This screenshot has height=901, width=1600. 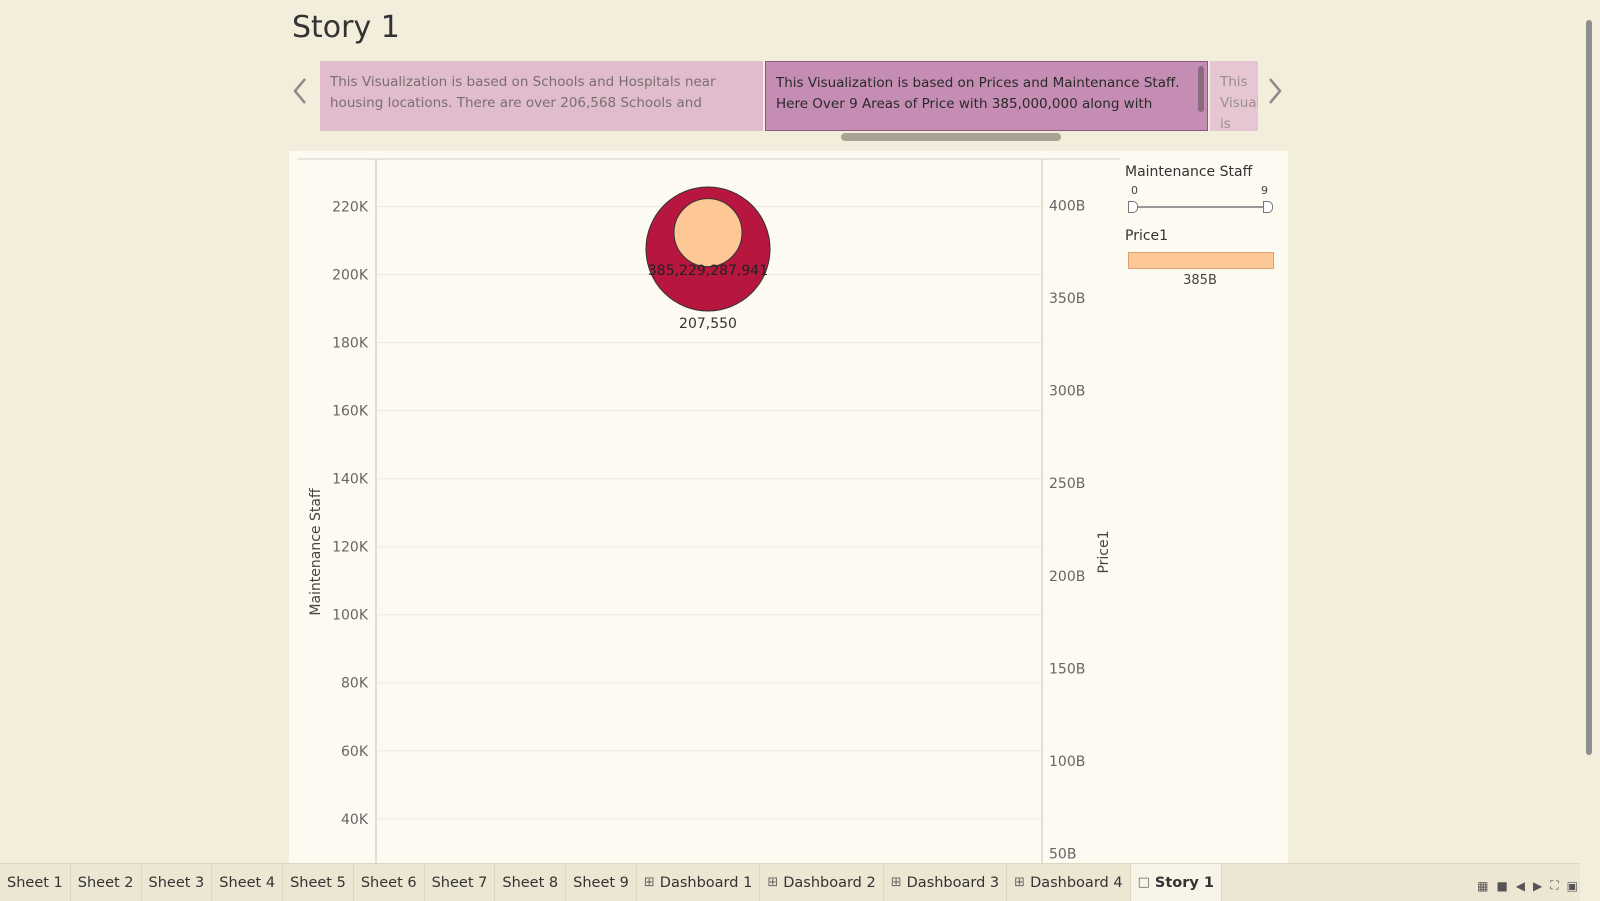 What do you see at coordinates (1200, 280) in the screenshot?
I see `price-legend-value: 385B` at bounding box center [1200, 280].